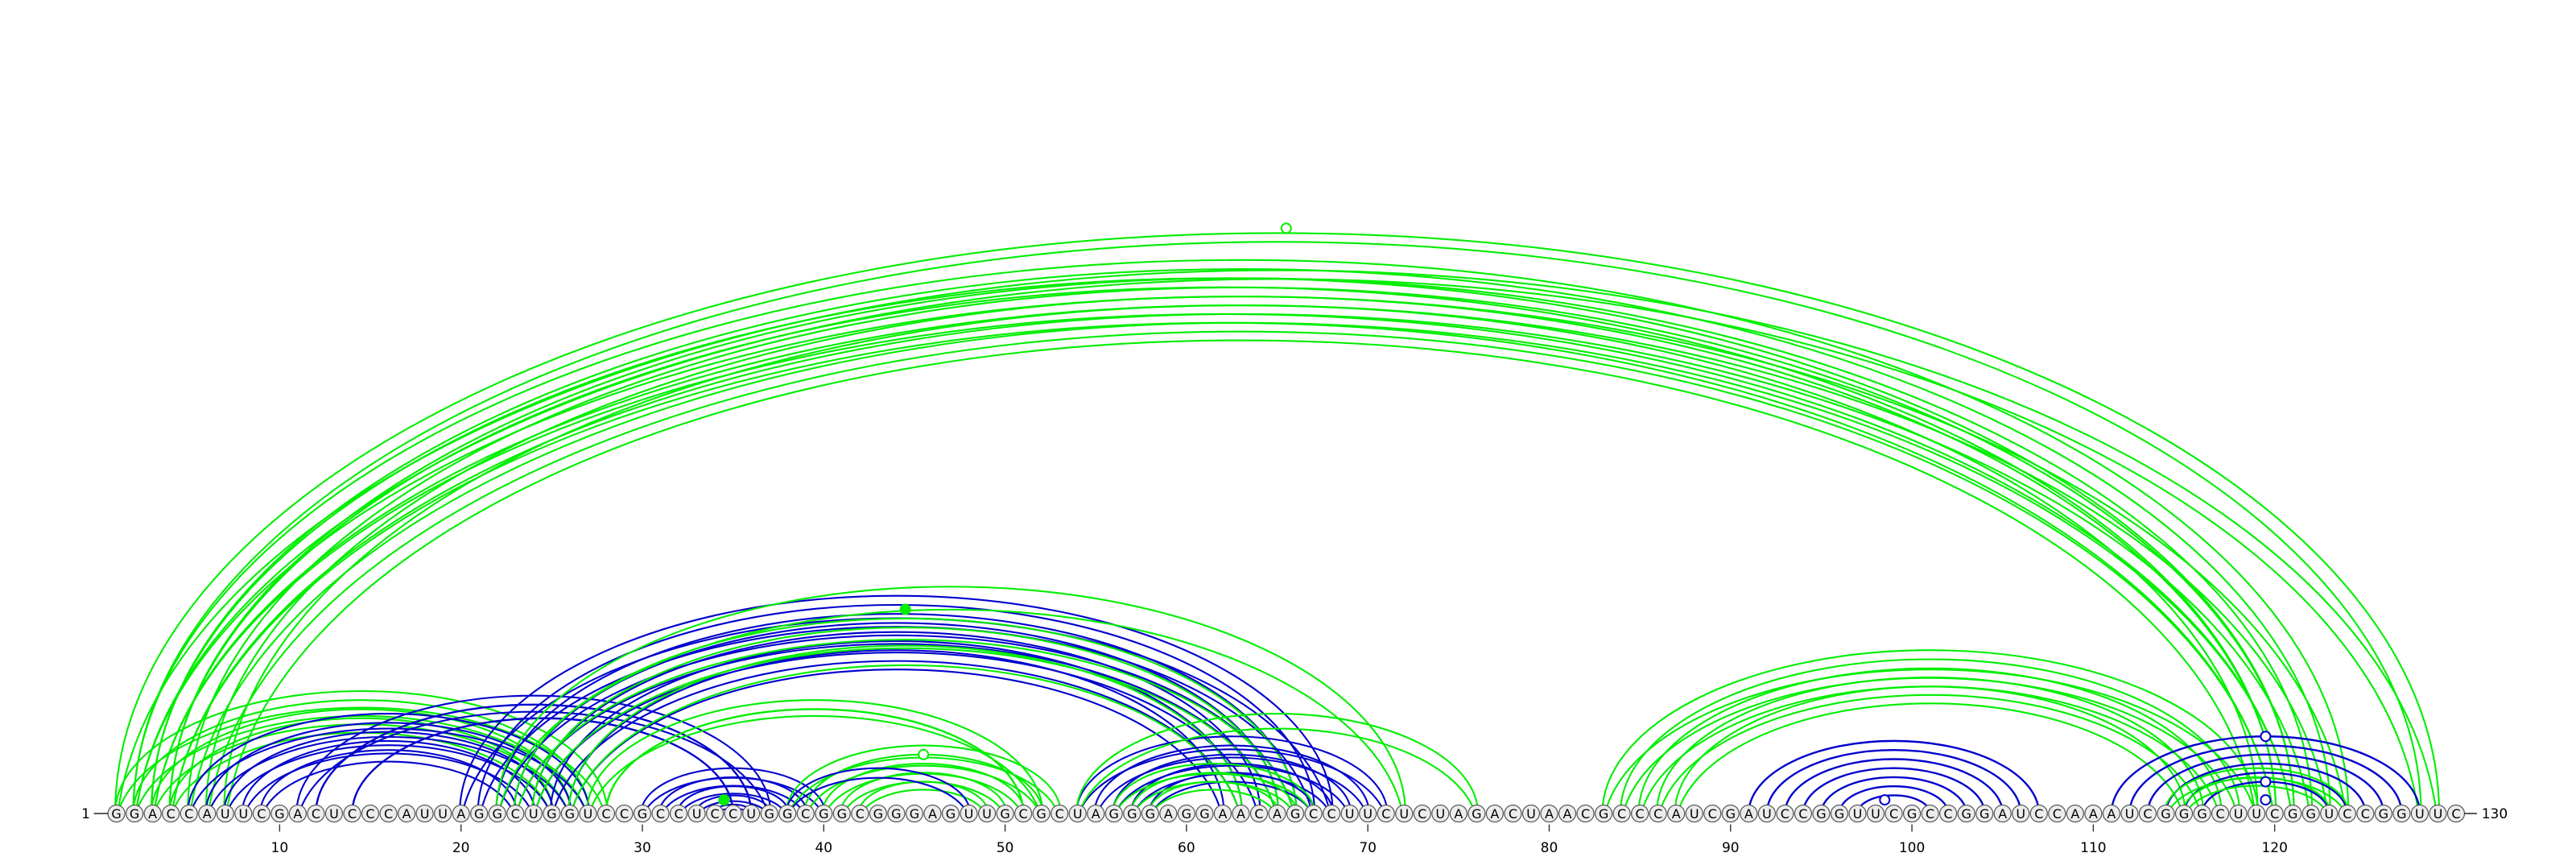 The image size is (2576, 857). I want to click on helix-14-arc, so click(815, 761).